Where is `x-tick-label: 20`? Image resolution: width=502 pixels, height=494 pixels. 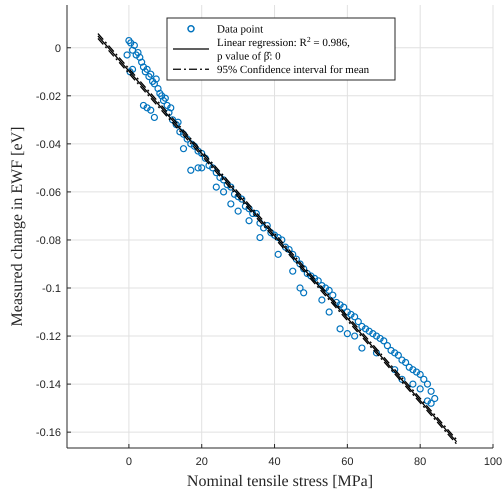
x-tick-label: 20 is located at coordinates (202, 462).